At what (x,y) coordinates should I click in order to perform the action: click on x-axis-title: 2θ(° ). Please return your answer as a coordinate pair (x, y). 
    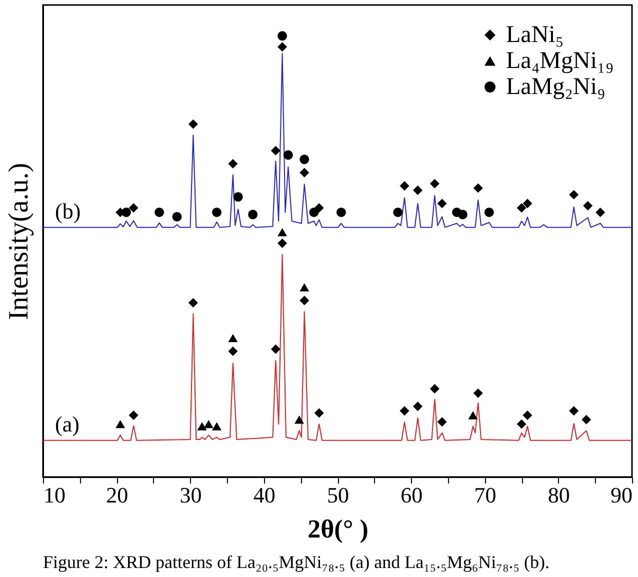
    Looking at the image, I should click on (338, 529).